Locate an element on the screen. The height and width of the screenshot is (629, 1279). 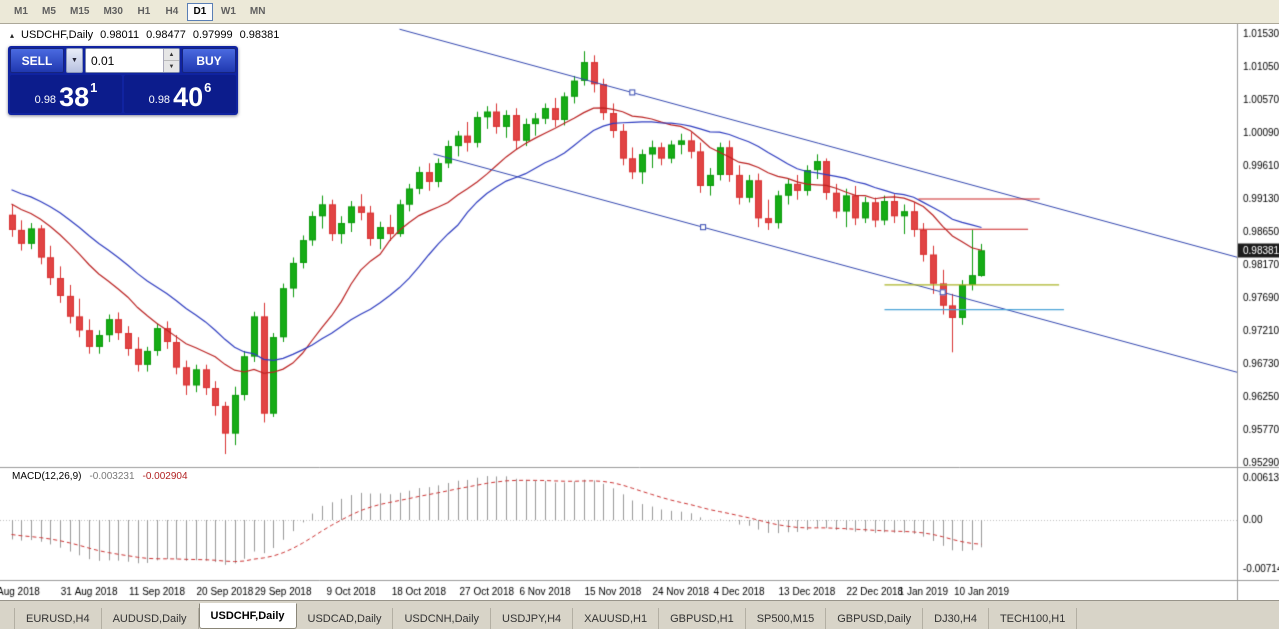
volume-down-button: ▼ is located at coordinates (171, 66).